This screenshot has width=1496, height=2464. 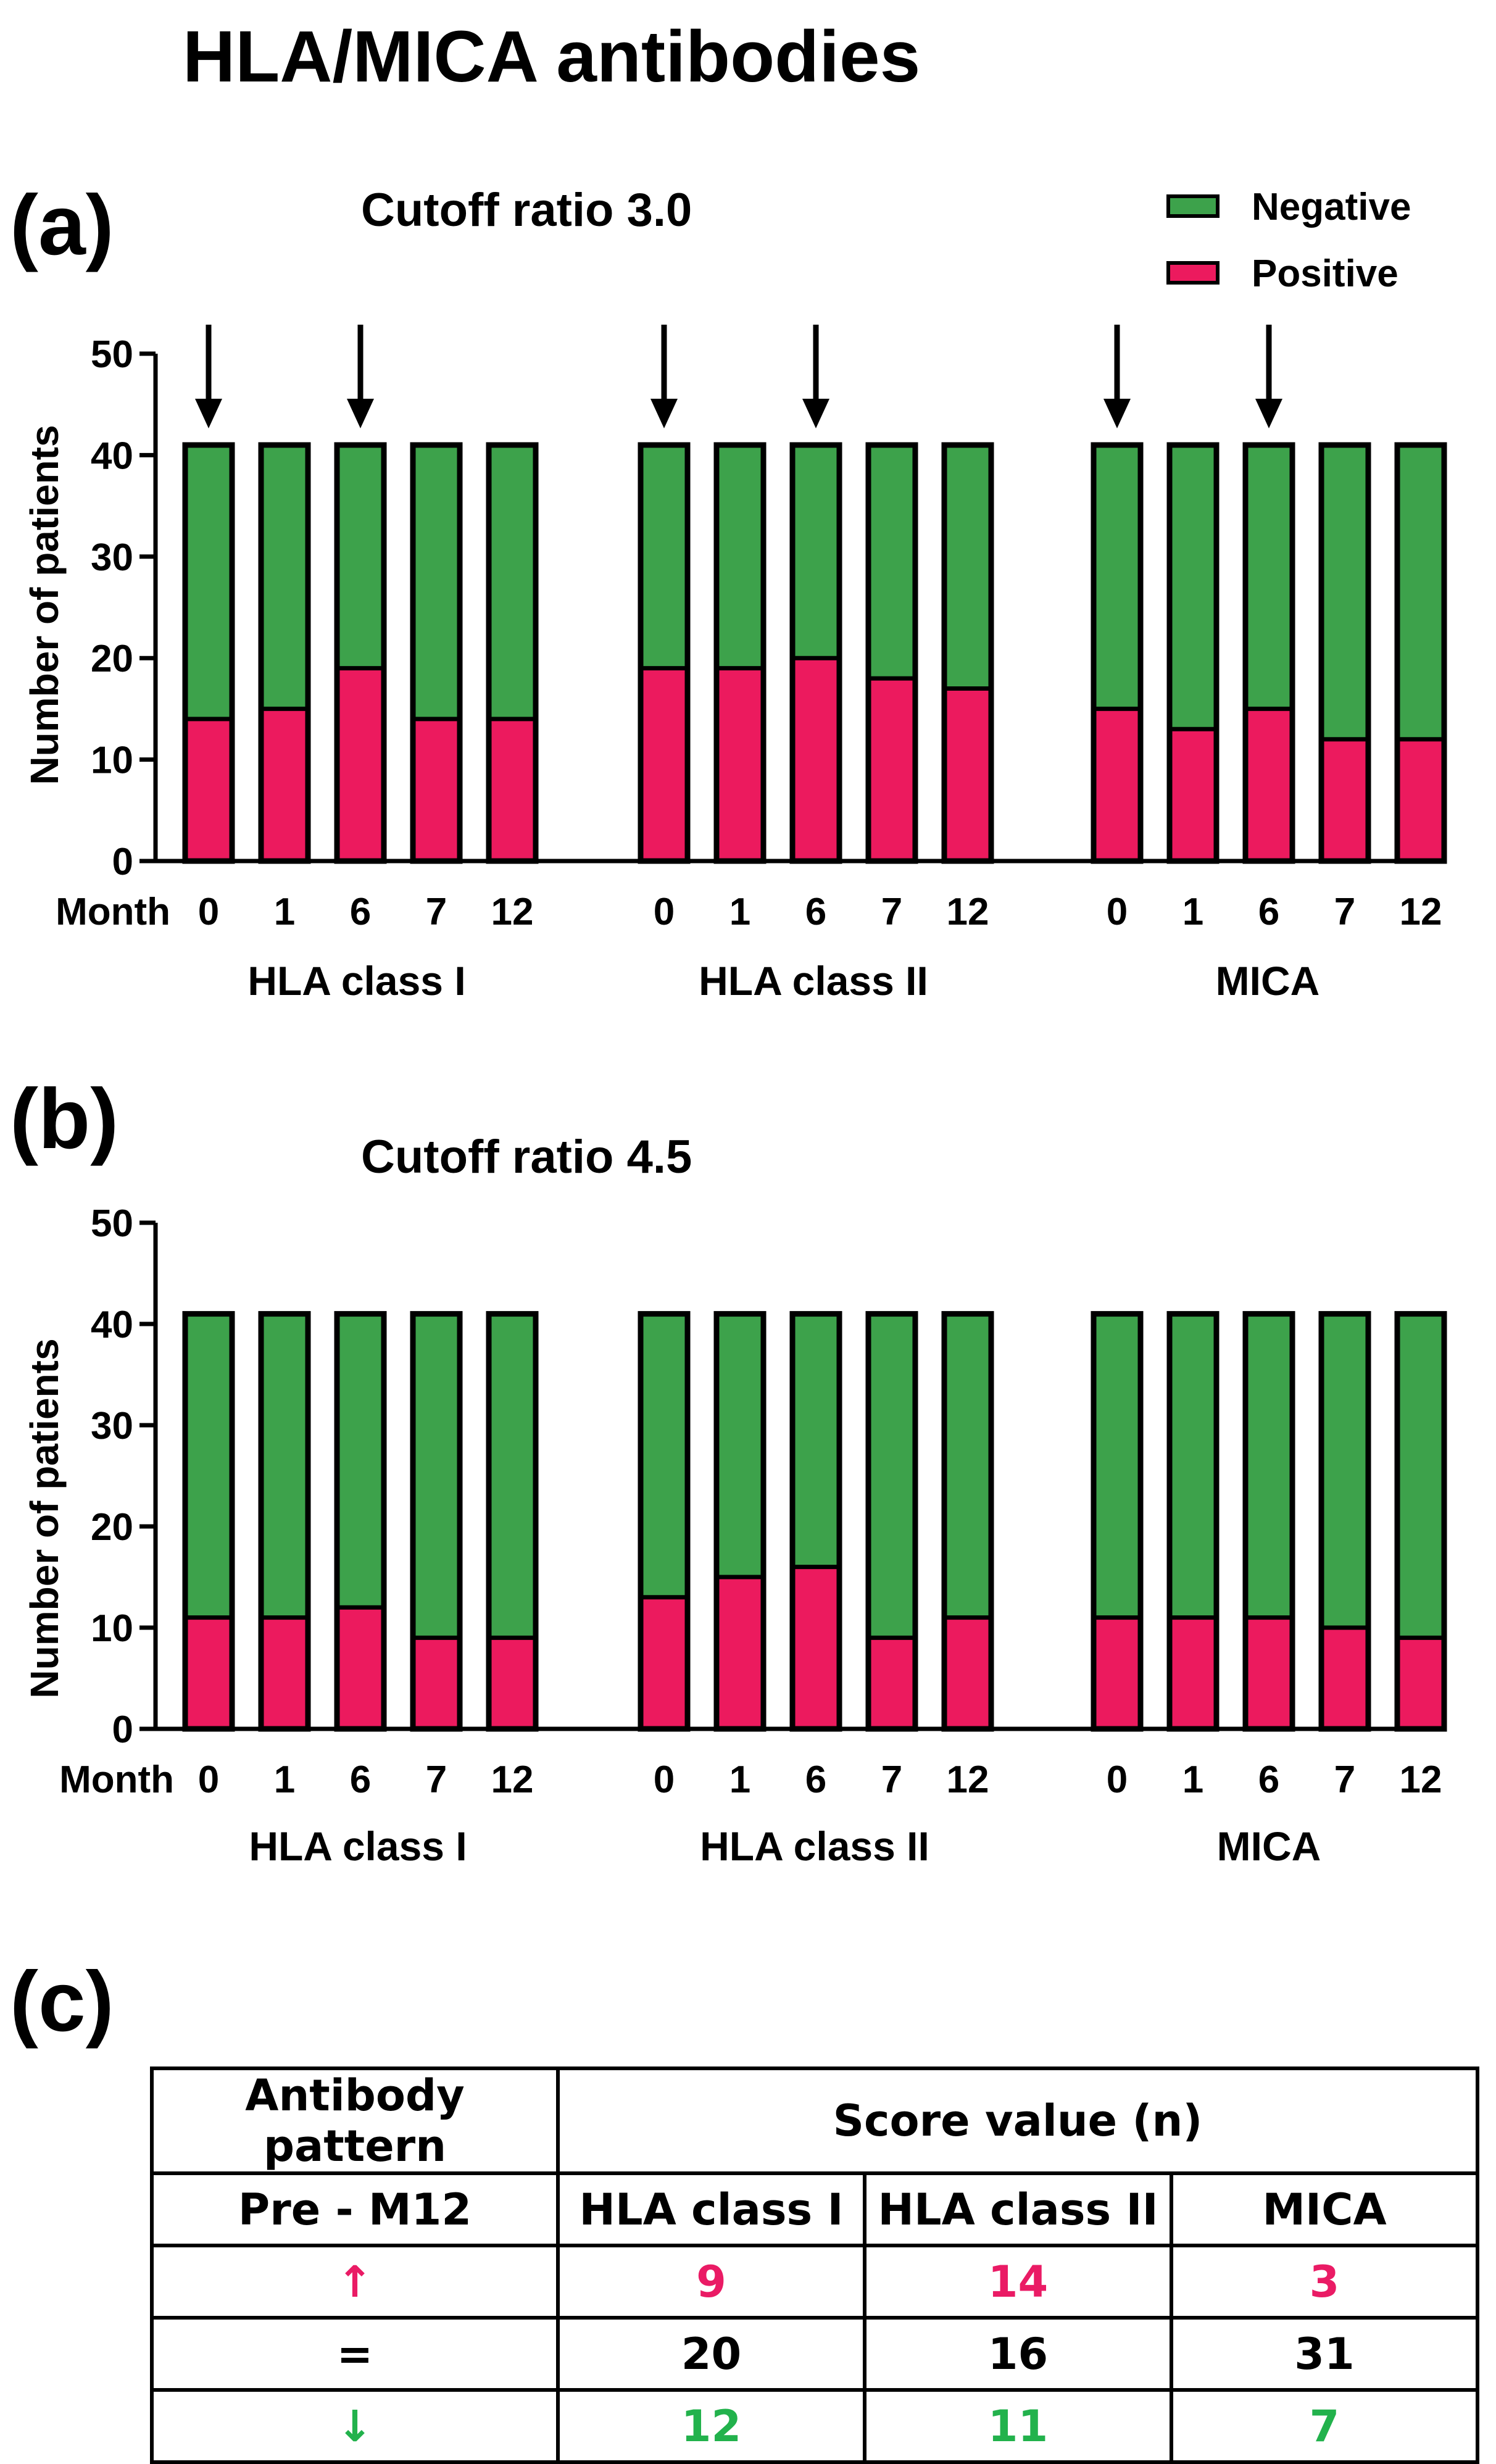 What do you see at coordinates (62, 2001) in the screenshot?
I see `panel-c-label: (c)` at bounding box center [62, 2001].